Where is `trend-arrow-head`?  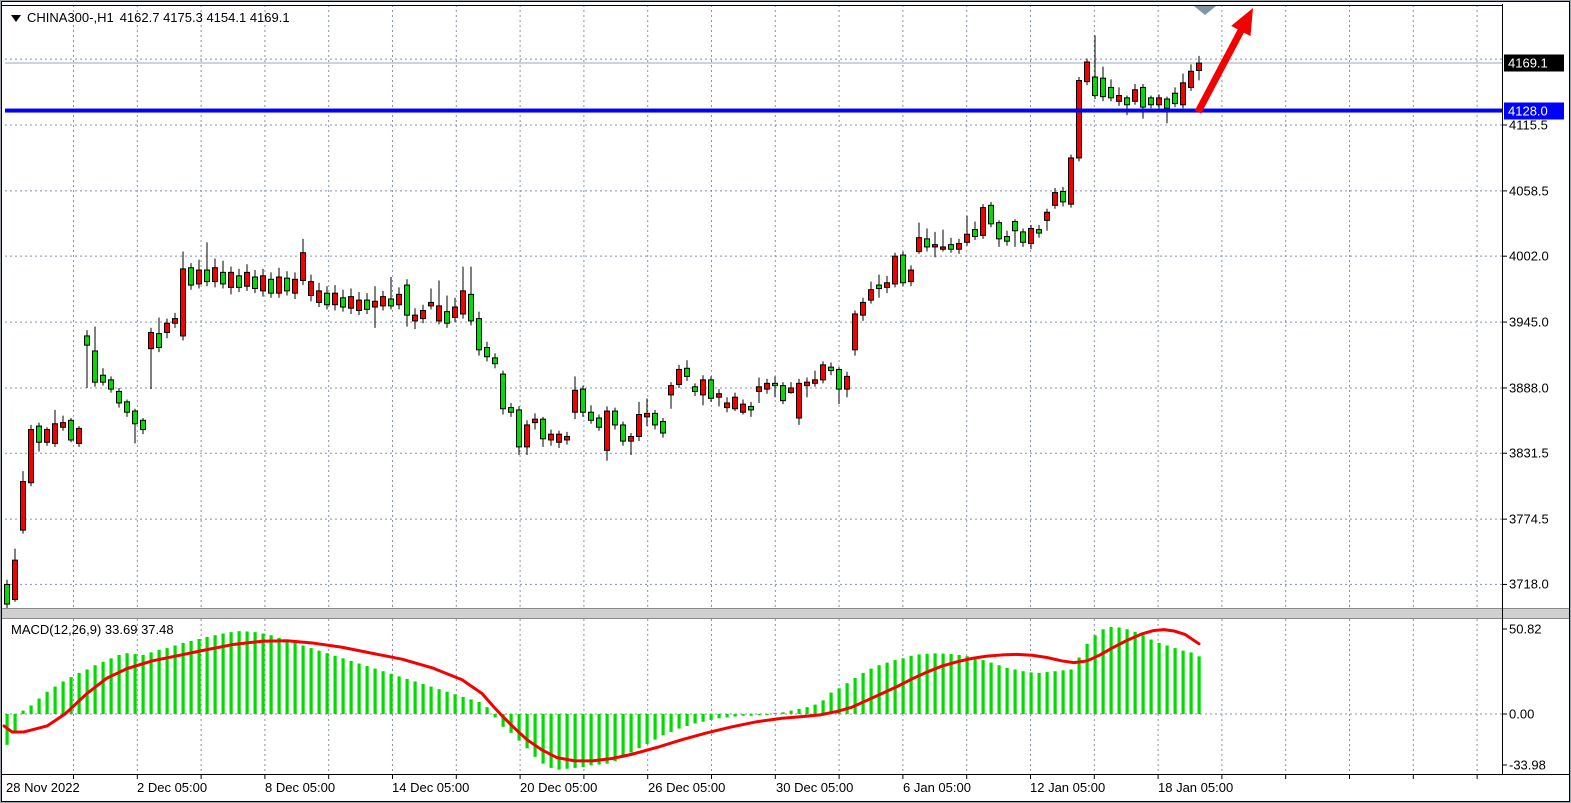
trend-arrow-head is located at coordinates (1242, 22).